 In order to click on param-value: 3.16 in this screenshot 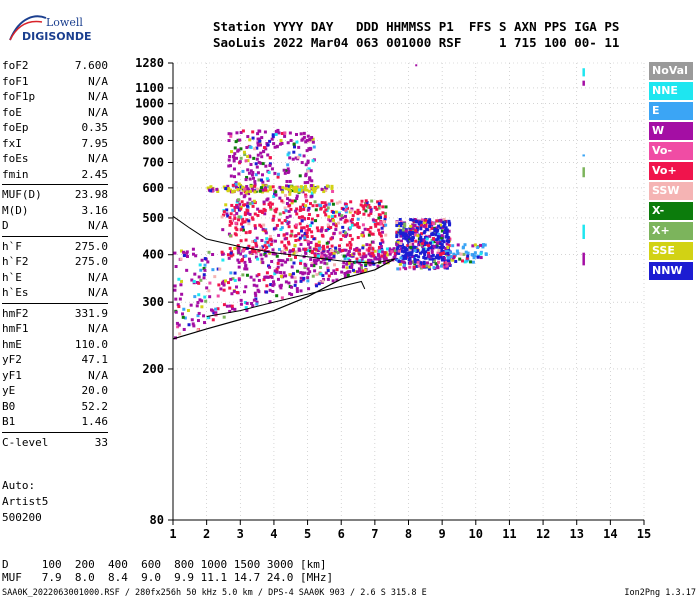, I will do `click(95, 210)`.